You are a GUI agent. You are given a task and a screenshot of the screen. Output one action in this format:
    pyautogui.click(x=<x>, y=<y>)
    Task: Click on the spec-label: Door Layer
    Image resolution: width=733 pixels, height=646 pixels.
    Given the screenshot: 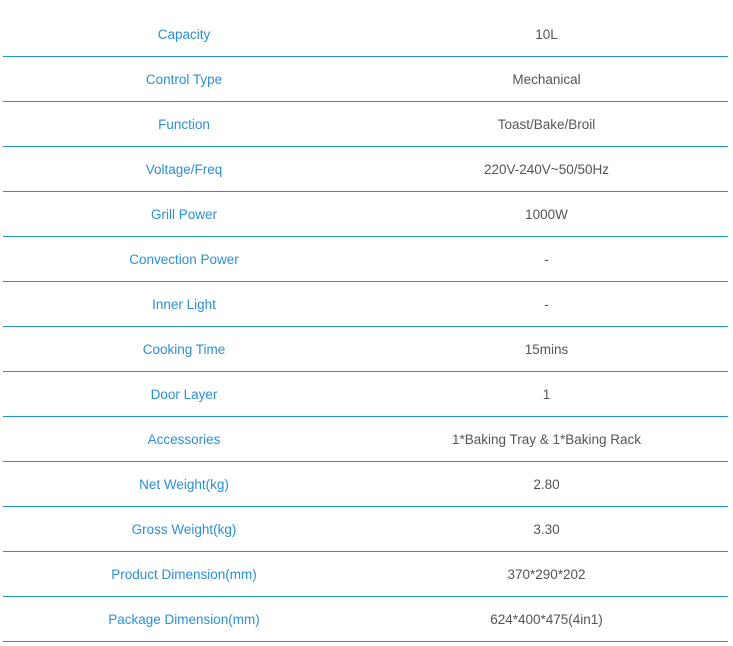 What is the action you would take?
    pyautogui.click(x=184, y=394)
    